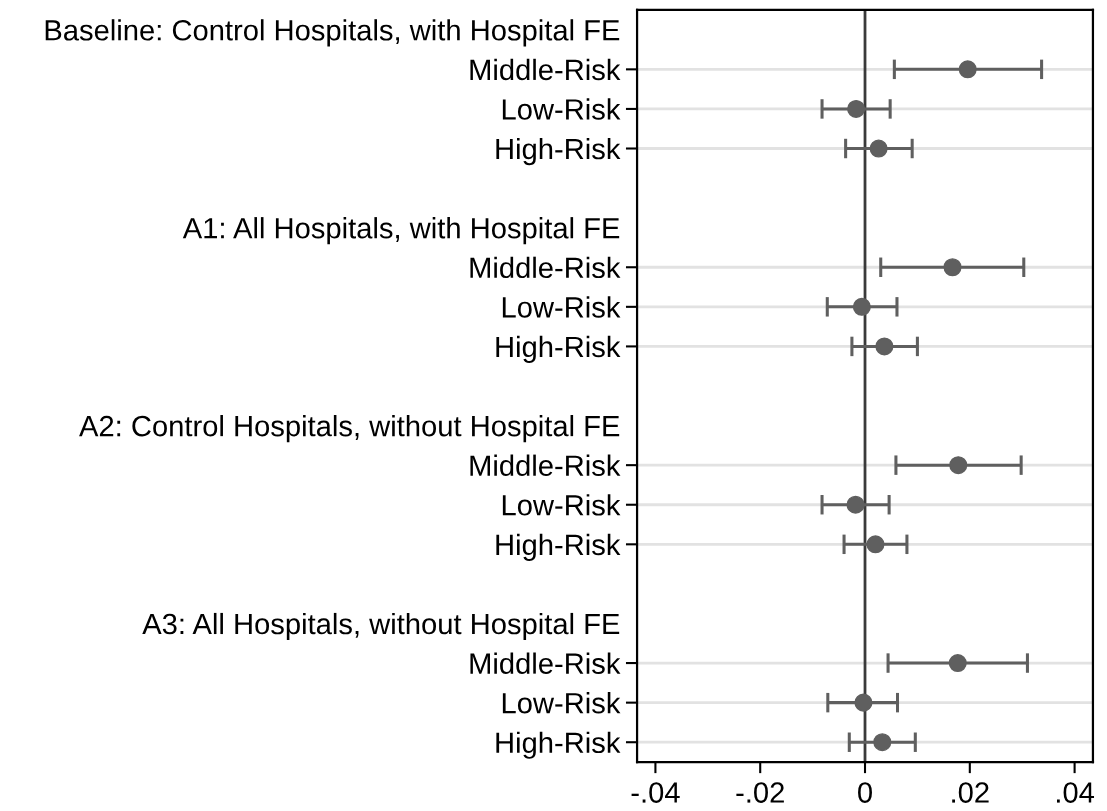 The height and width of the screenshot is (811, 1107). What do you see at coordinates (401, 231) in the screenshot?
I see `y-tick-label: A1: All Hospitals, with Hospital FE` at bounding box center [401, 231].